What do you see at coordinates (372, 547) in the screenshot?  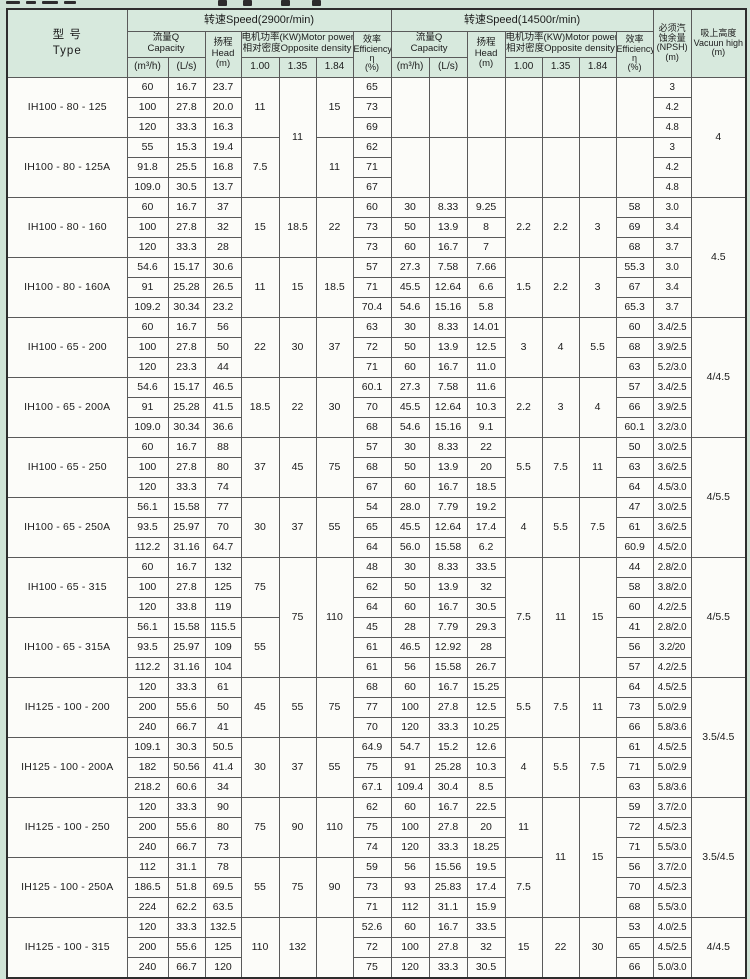 I see `cell-eff-2900: 64` at bounding box center [372, 547].